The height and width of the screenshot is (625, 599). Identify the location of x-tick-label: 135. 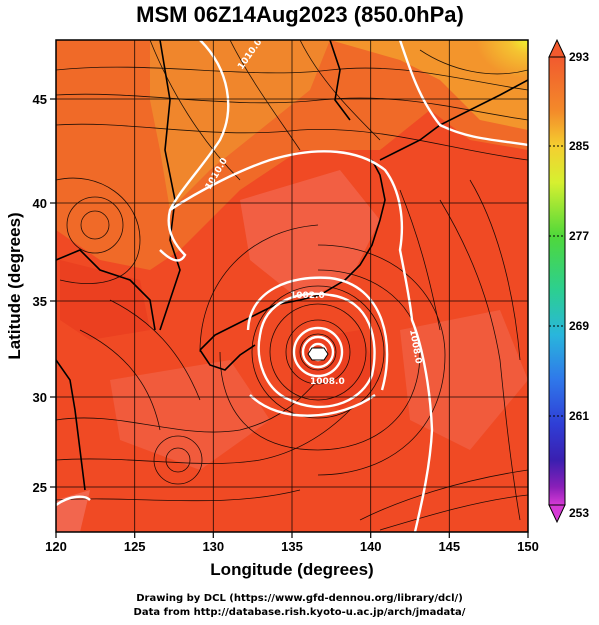
(292, 546).